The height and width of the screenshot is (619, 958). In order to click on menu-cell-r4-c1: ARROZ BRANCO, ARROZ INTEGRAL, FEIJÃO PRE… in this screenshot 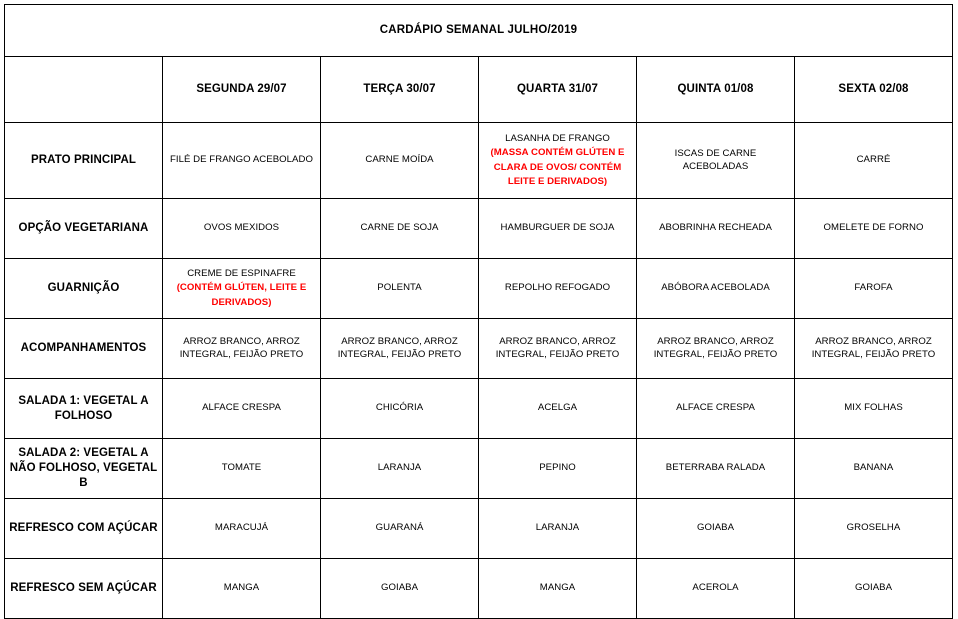, I will do `click(241, 348)`.